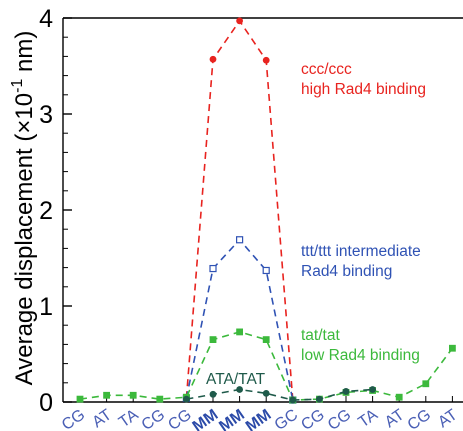 Image resolution: width=463 pixels, height=431 pixels. Describe the element at coordinates (279, 394) in the screenshot. I see `series-line-ata-tat` at that location.